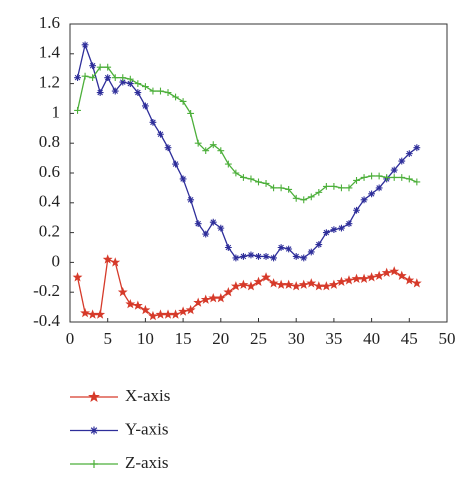  Describe the element at coordinates (49, 22) in the screenshot. I see `y-tick-label: 1.6` at that location.